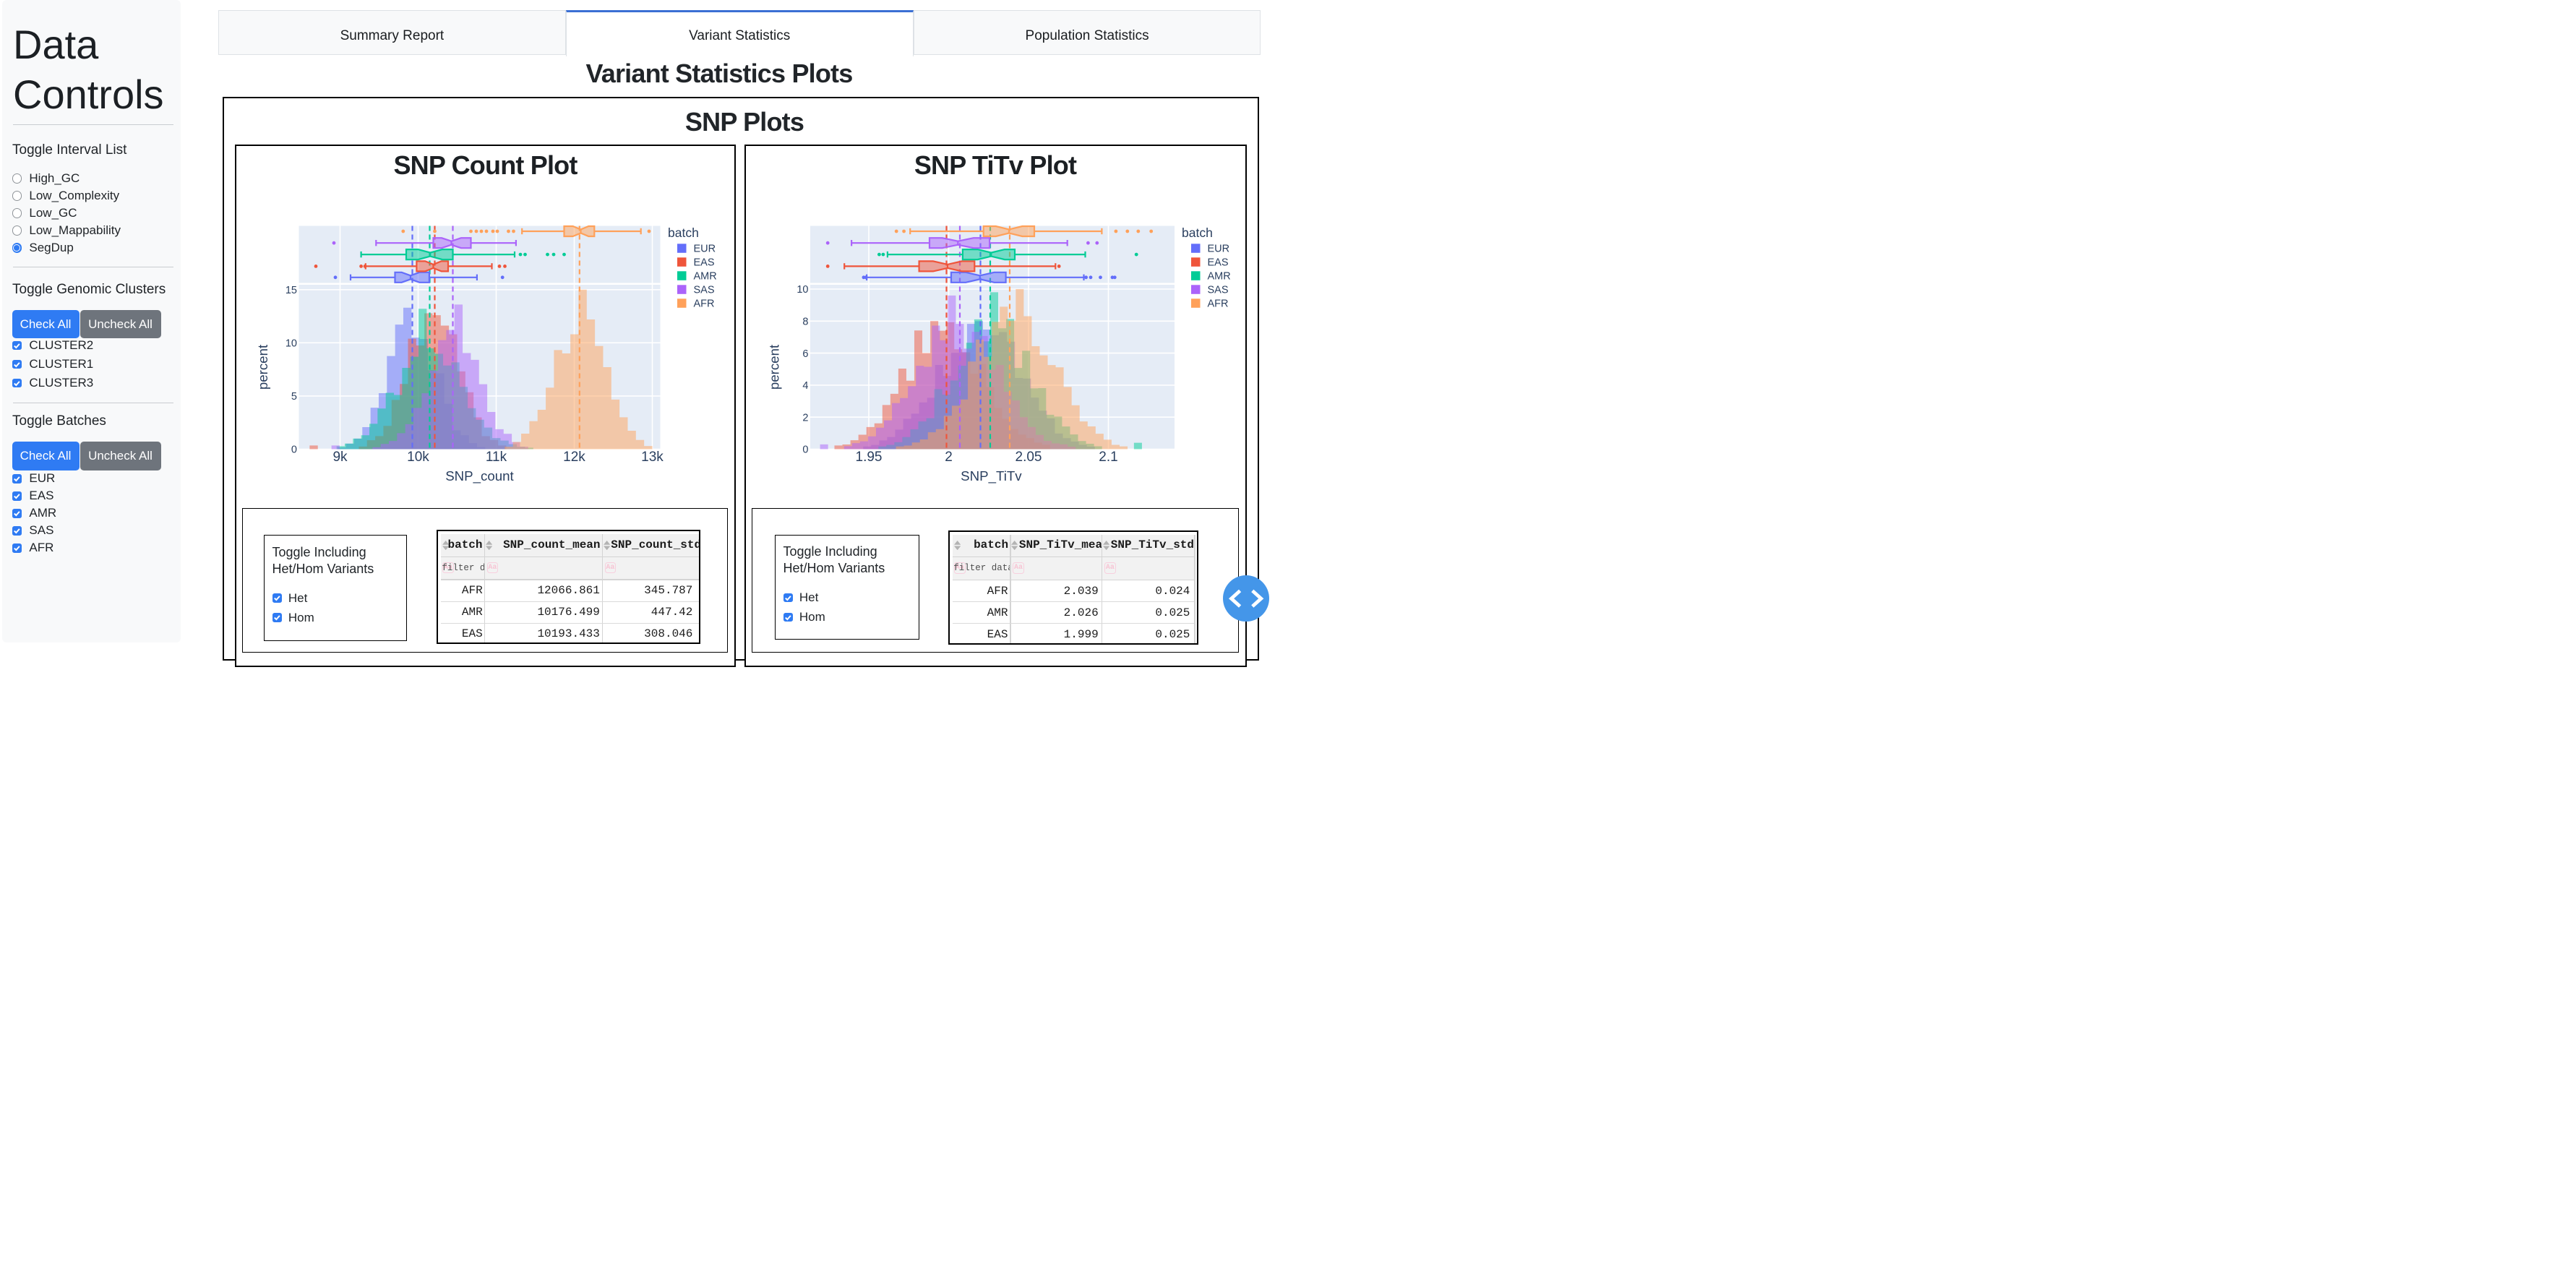 The image size is (2576, 1285). What do you see at coordinates (805, 322) in the screenshot?
I see `svg-text: 8` at bounding box center [805, 322].